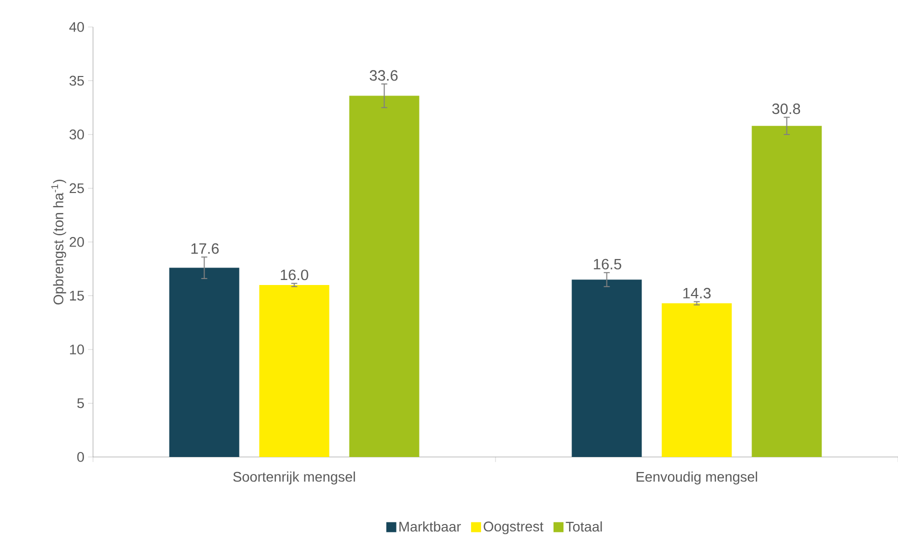 This screenshot has height=548, width=898. I want to click on y-tick-label: 40, so click(76, 27).